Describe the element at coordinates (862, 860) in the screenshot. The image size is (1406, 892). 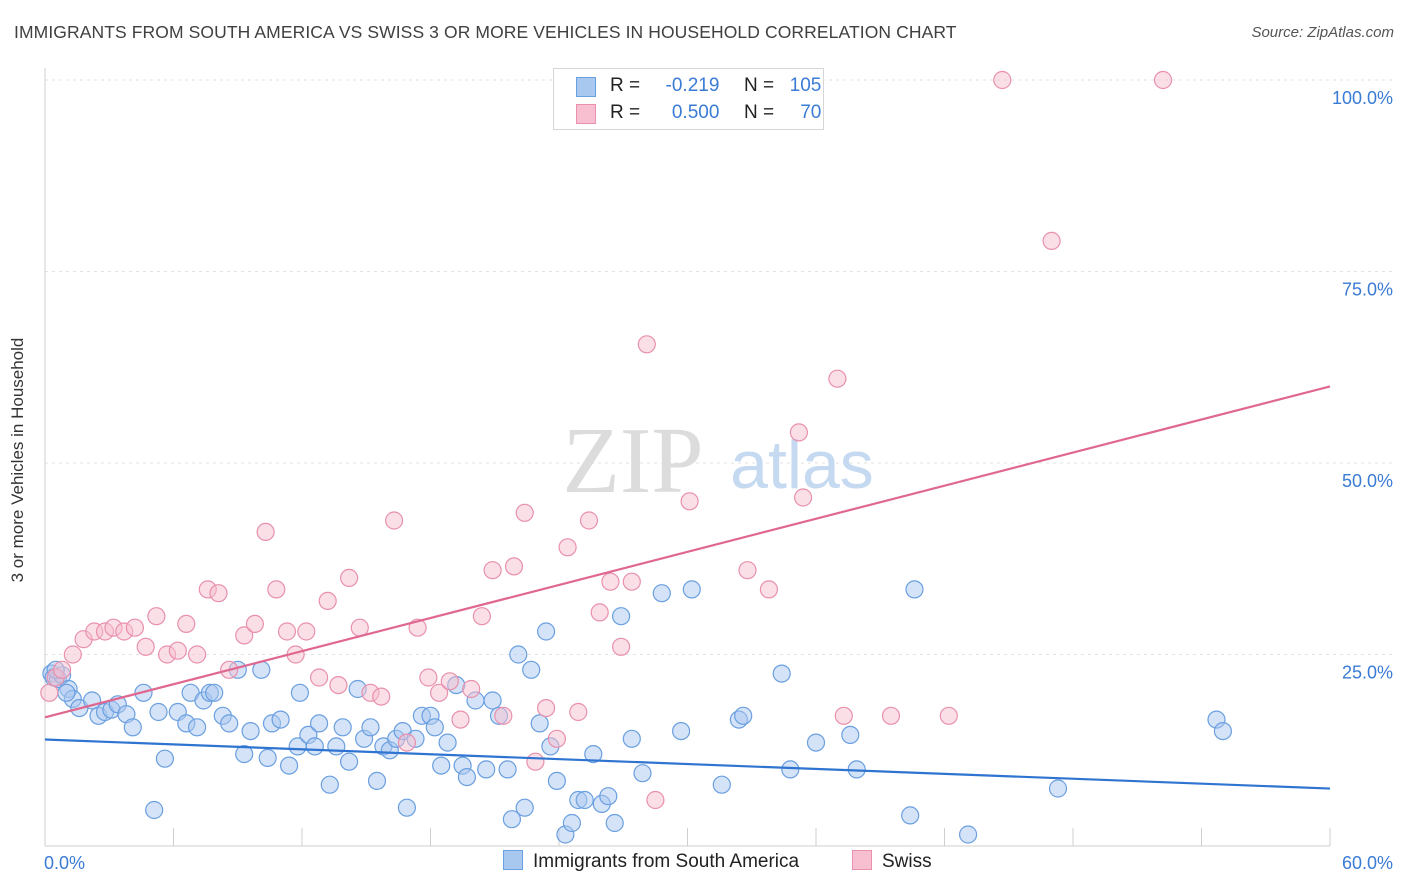
I see `bottom-legend-swatch-swiss` at that location.